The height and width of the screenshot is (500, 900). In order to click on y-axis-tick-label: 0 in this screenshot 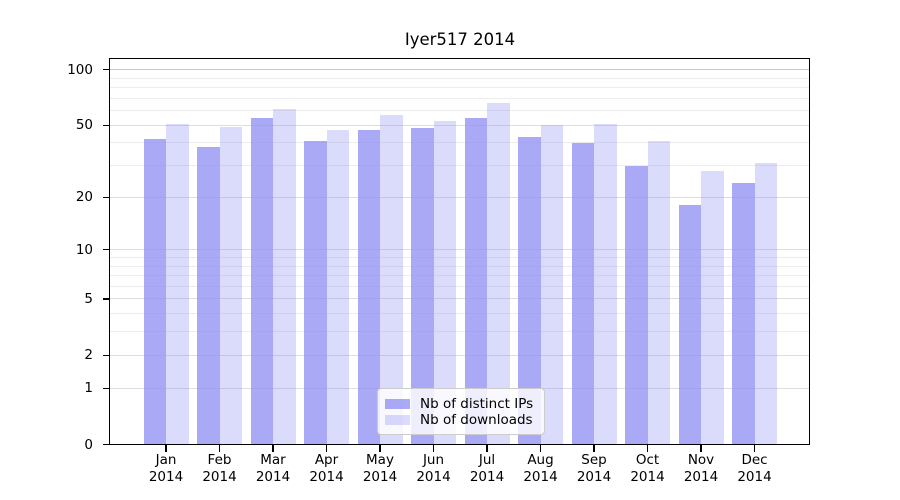, I will do `click(88, 444)`.